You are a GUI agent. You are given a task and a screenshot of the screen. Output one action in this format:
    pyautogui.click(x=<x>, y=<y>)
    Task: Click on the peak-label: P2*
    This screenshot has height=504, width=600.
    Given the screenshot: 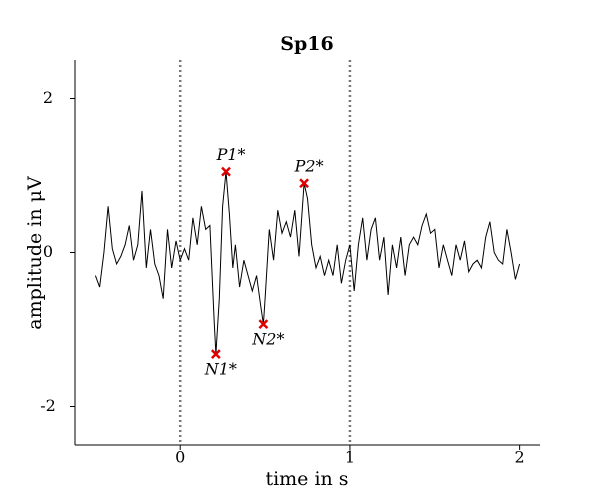 What is the action you would take?
    pyautogui.click(x=309, y=166)
    